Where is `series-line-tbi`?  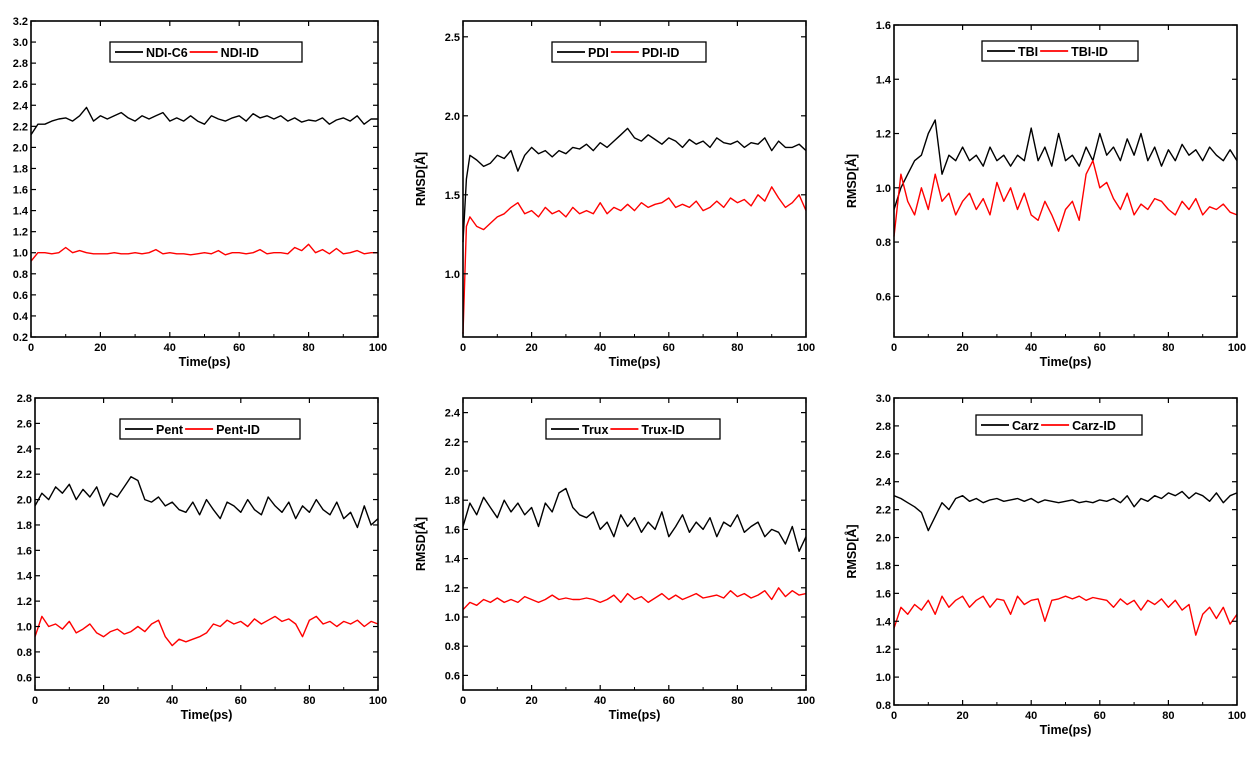
series-line-tbi is located at coordinates (1065, 164).